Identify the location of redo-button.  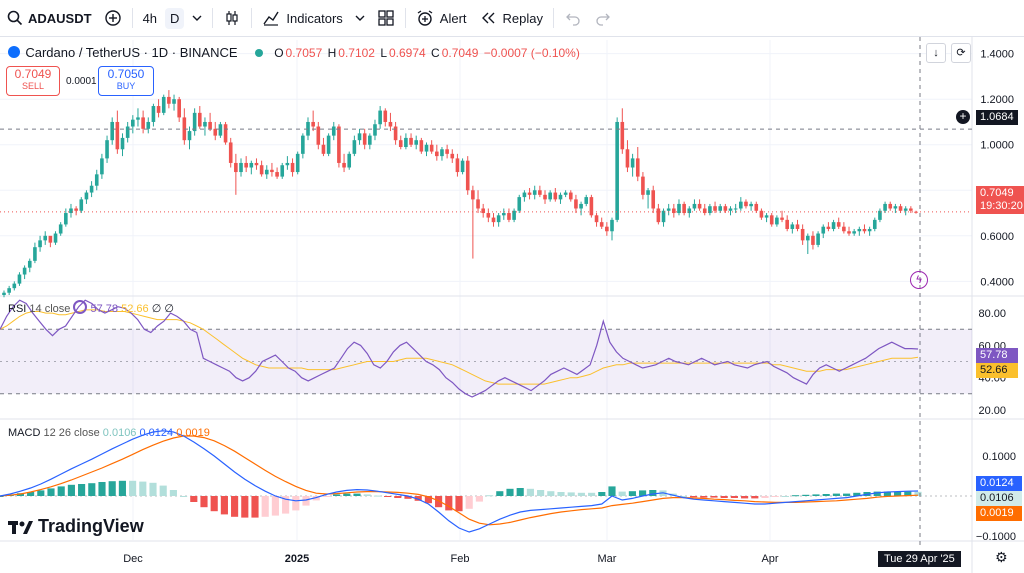
(603, 18).